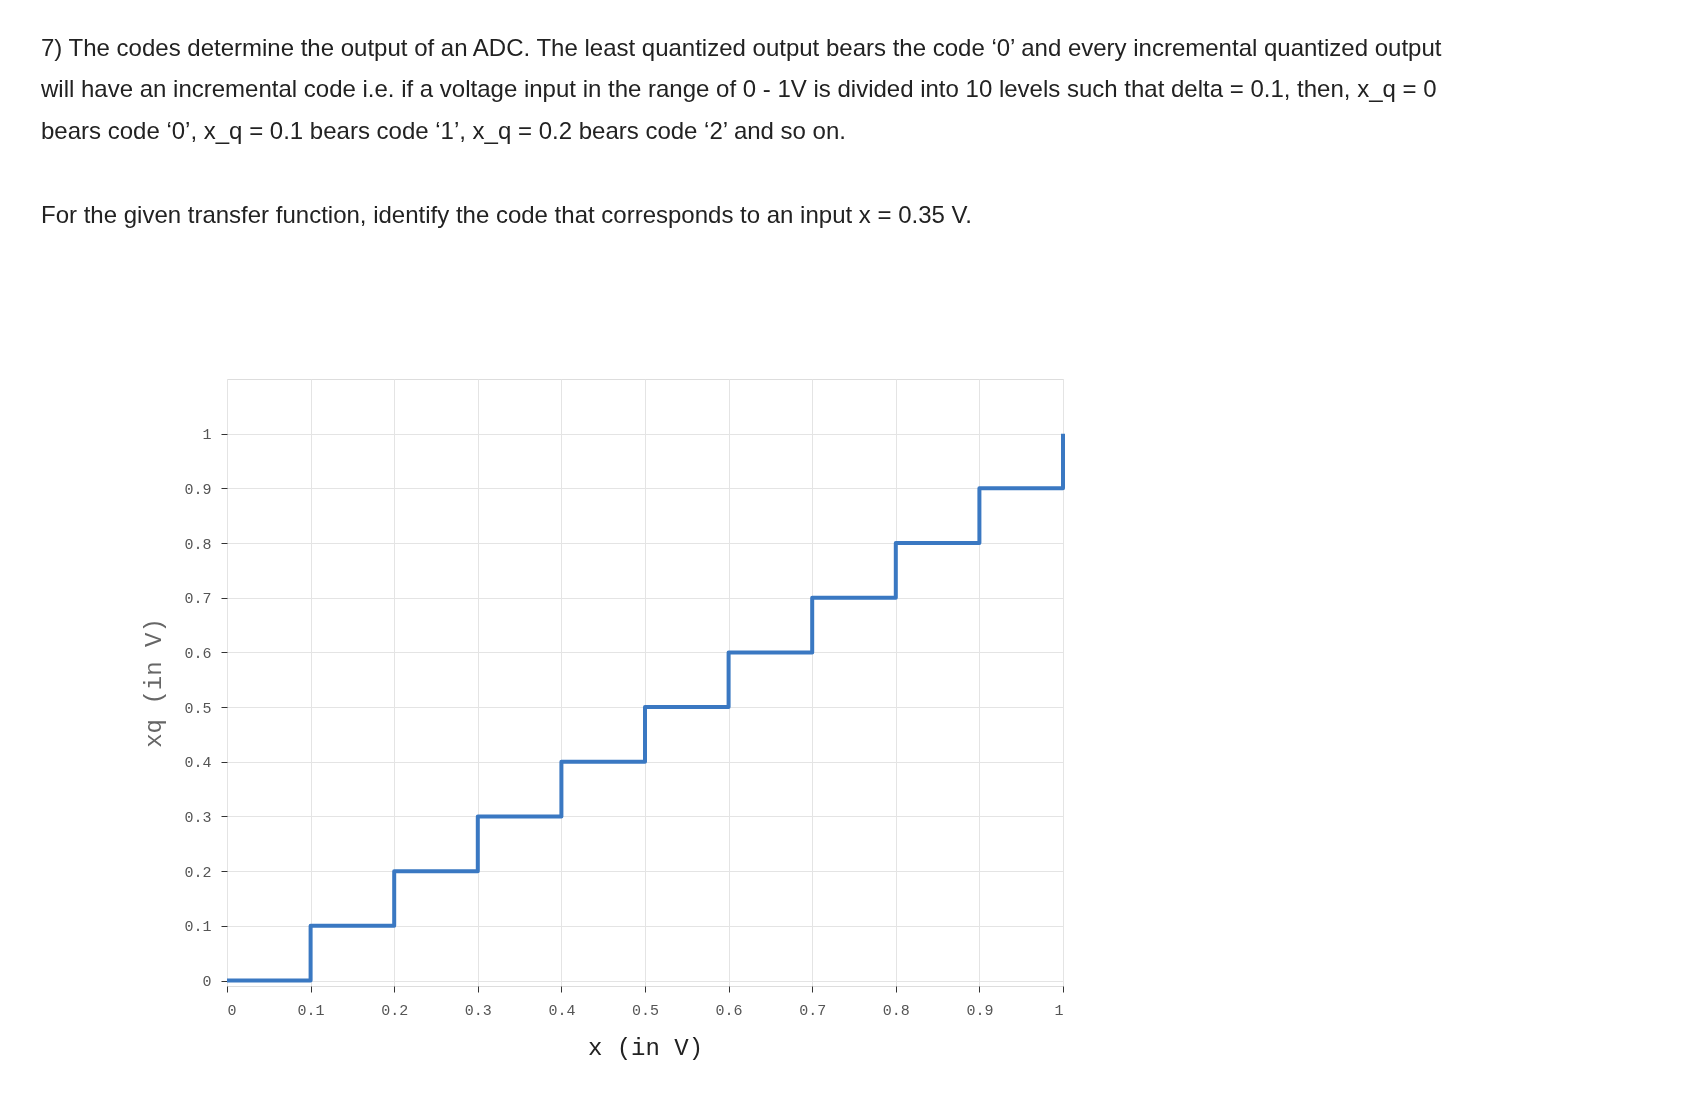 The height and width of the screenshot is (1110, 1696). Describe the element at coordinates (443, 130) in the screenshot. I see `text: bears code ‘0’, x_q = 0.1 bears code ‘1’, x_q = 0.2 bears code ‘2’ and so on.` at that location.